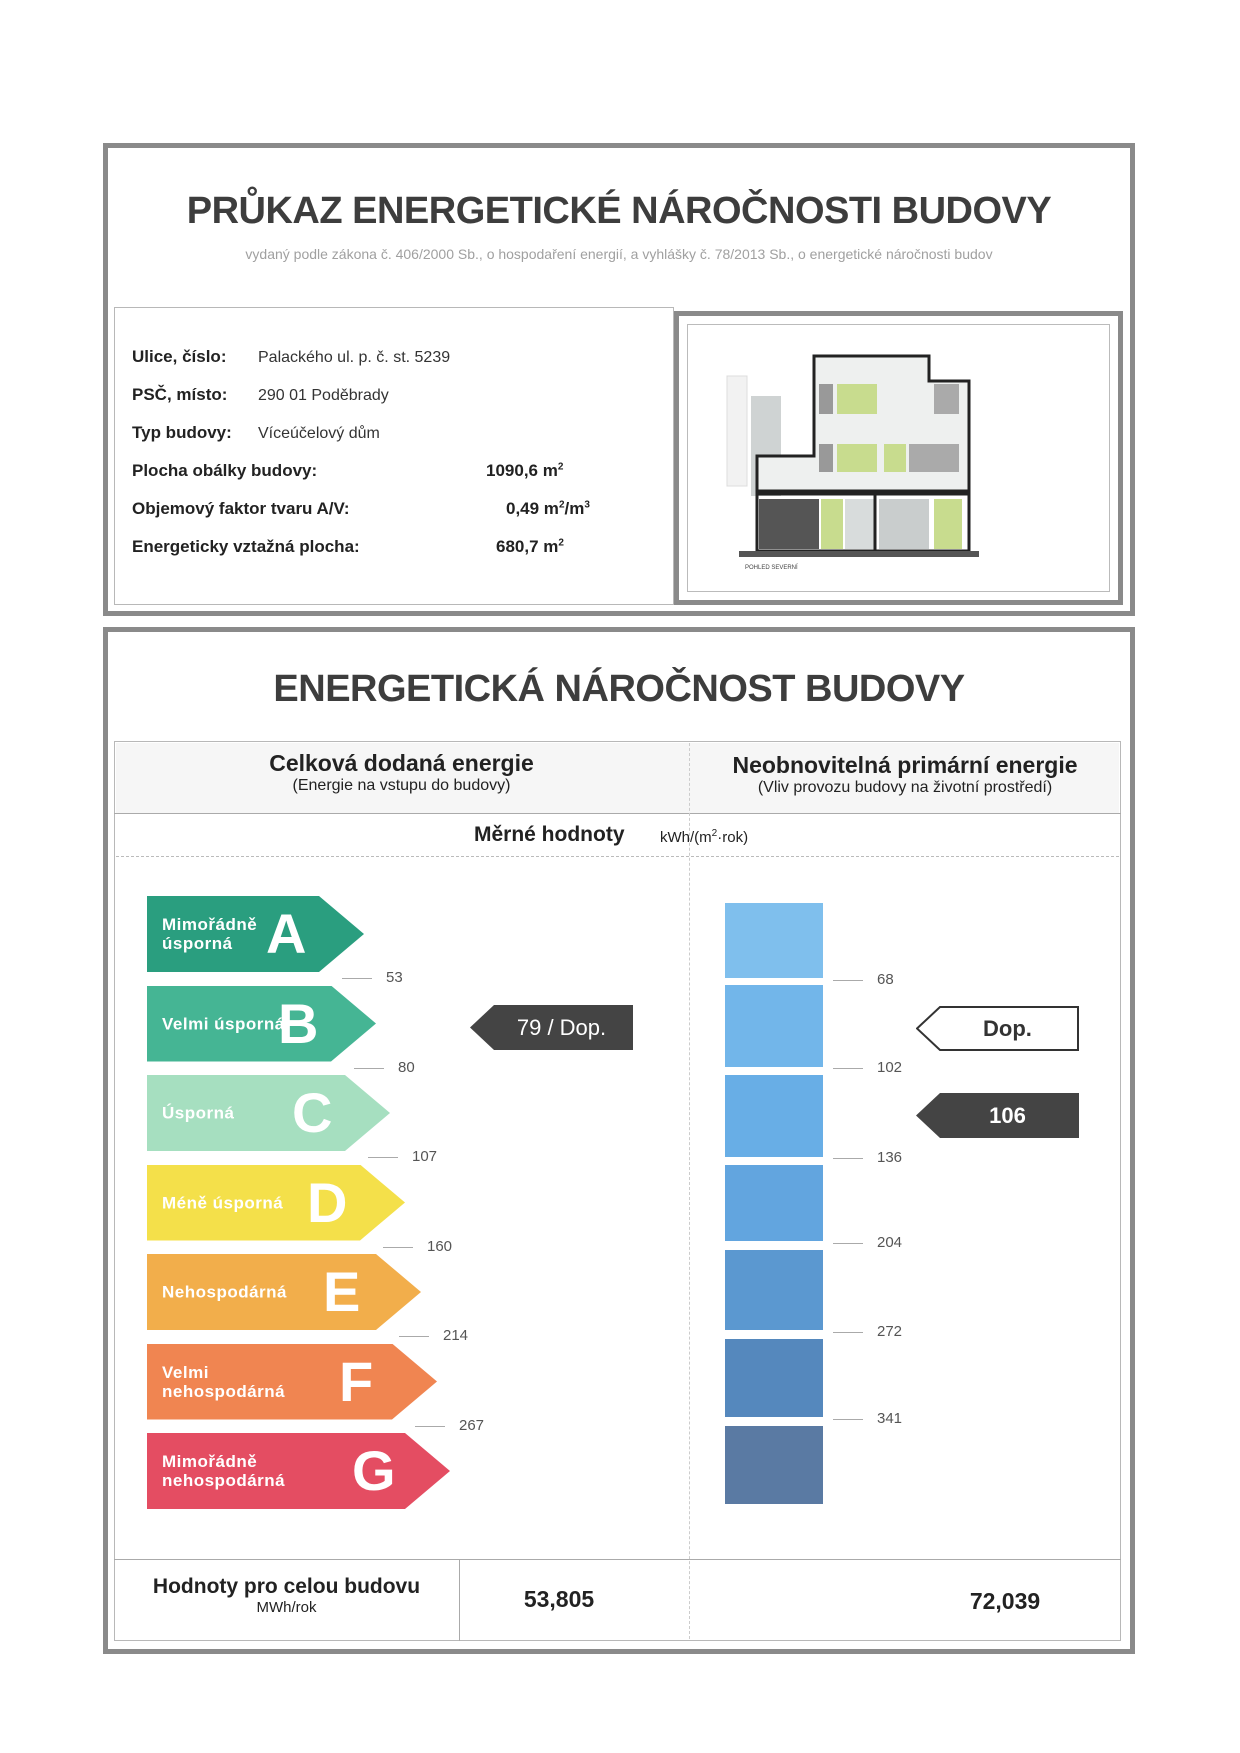  What do you see at coordinates (867, 1418) in the screenshot?
I see `primary-threshold: 341` at bounding box center [867, 1418].